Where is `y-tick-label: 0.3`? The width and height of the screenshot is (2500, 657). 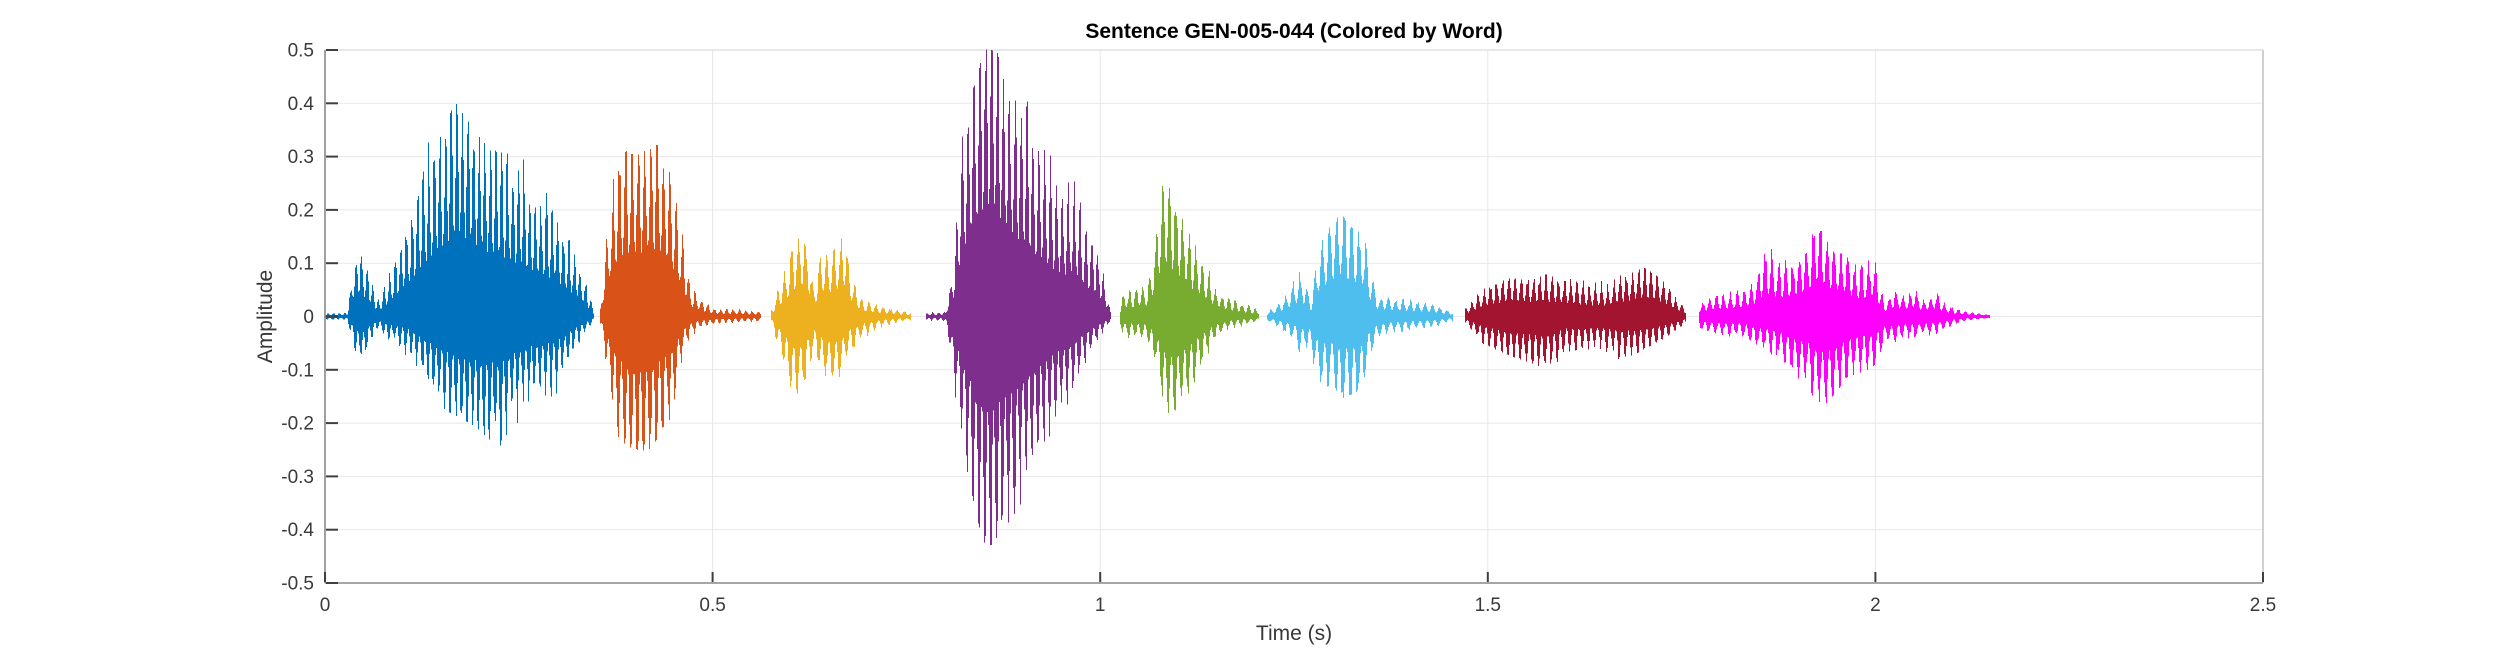
y-tick-label: 0.3 is located at coordinates (301, 157).